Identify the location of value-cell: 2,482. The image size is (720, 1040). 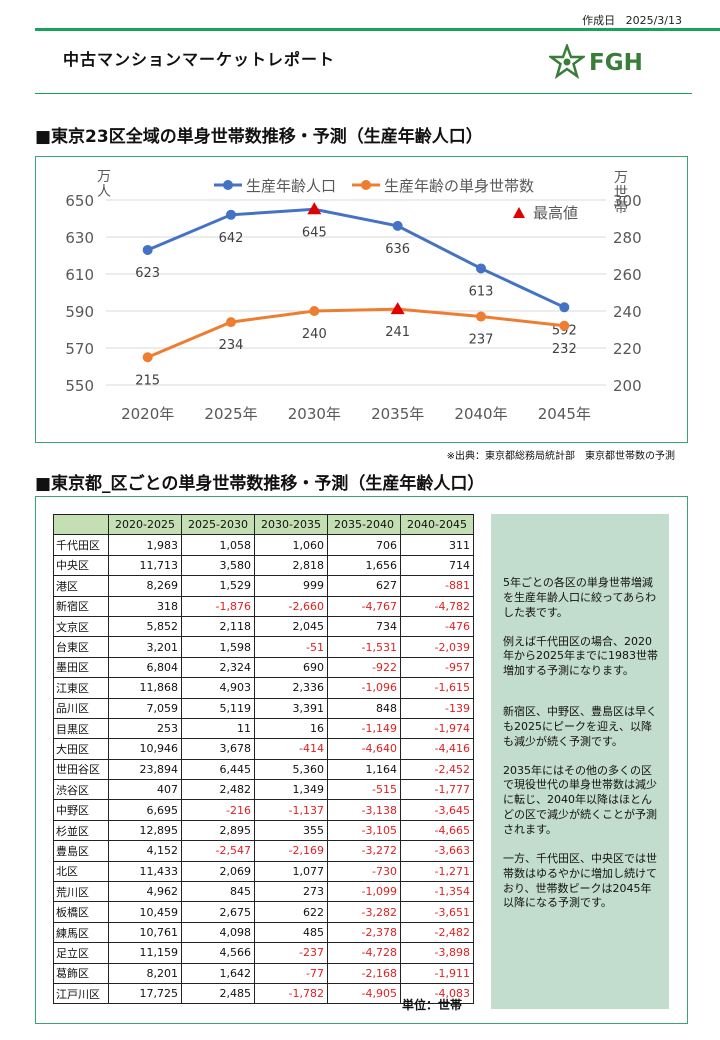
(218, 790).